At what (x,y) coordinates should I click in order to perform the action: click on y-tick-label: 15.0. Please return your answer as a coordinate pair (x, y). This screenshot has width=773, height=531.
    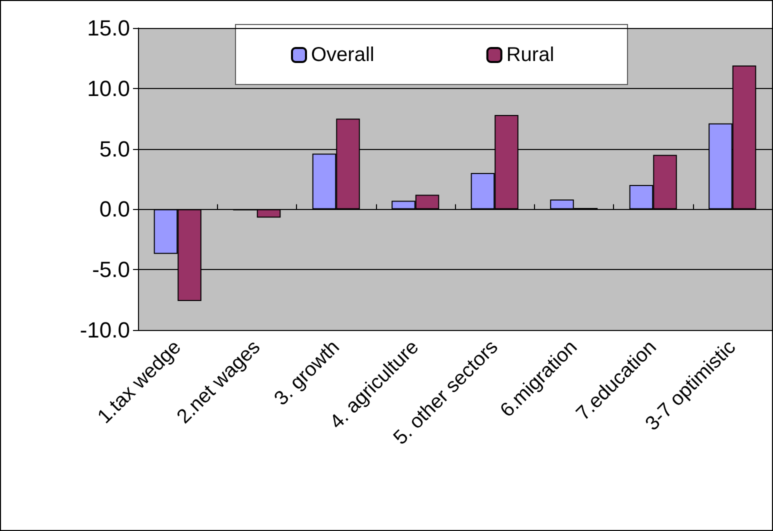
    Looking at the image, I should click on (108, 28).